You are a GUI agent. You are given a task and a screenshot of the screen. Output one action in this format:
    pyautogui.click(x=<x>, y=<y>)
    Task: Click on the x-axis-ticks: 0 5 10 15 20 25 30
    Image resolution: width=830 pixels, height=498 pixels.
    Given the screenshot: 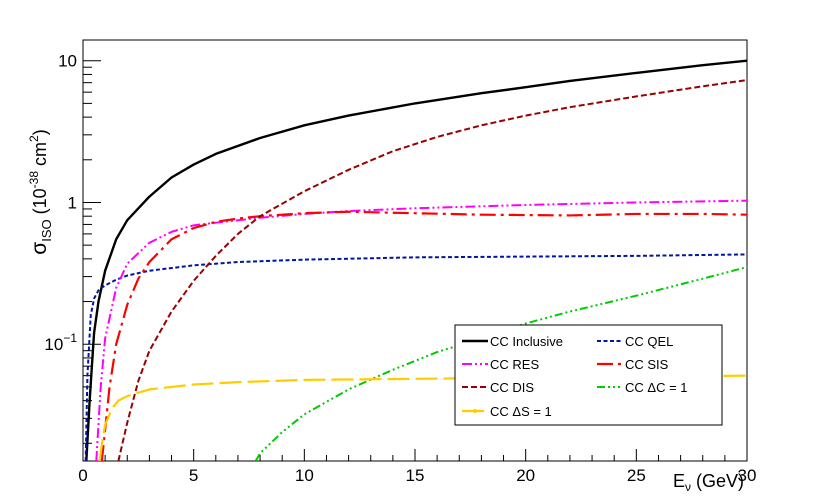 What is the action you would take?
    pyautogui.click(x=417, y=467)
    